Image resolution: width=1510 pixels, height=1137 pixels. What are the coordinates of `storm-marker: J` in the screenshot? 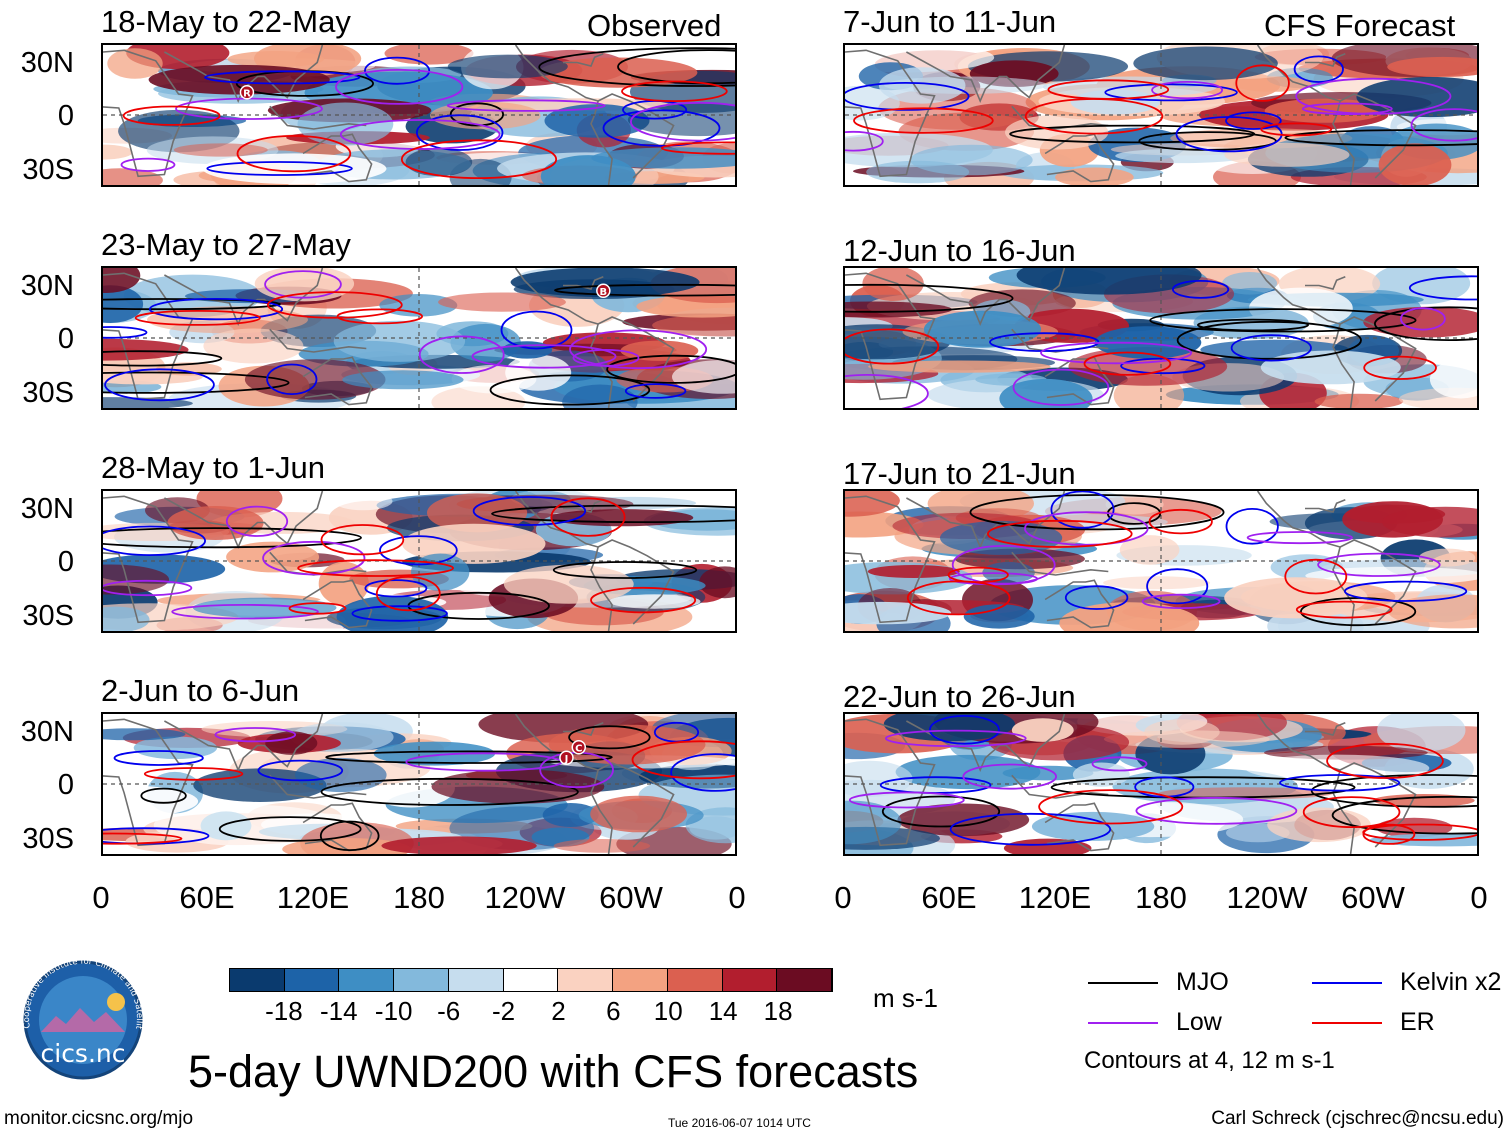 It's located at (566, 757).